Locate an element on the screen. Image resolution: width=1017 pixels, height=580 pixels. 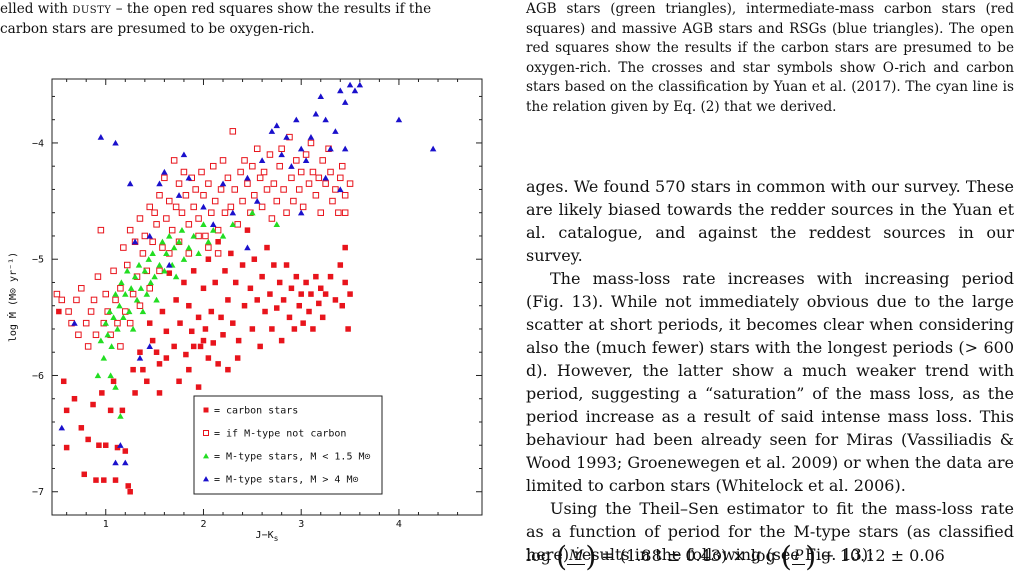
x-axis-label: J−Ks is located at coordinates (267, 536).